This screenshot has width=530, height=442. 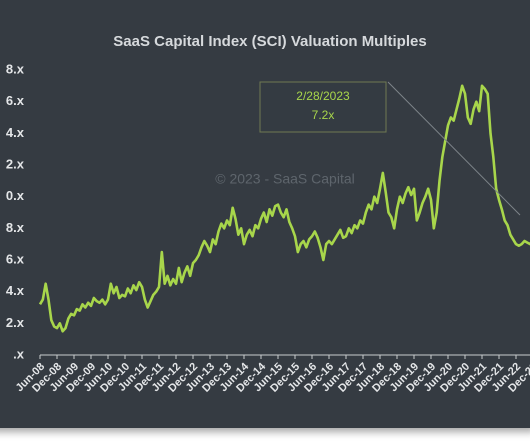 I want to click on y-tick-label: 0.x, so click(x=15, y=195).